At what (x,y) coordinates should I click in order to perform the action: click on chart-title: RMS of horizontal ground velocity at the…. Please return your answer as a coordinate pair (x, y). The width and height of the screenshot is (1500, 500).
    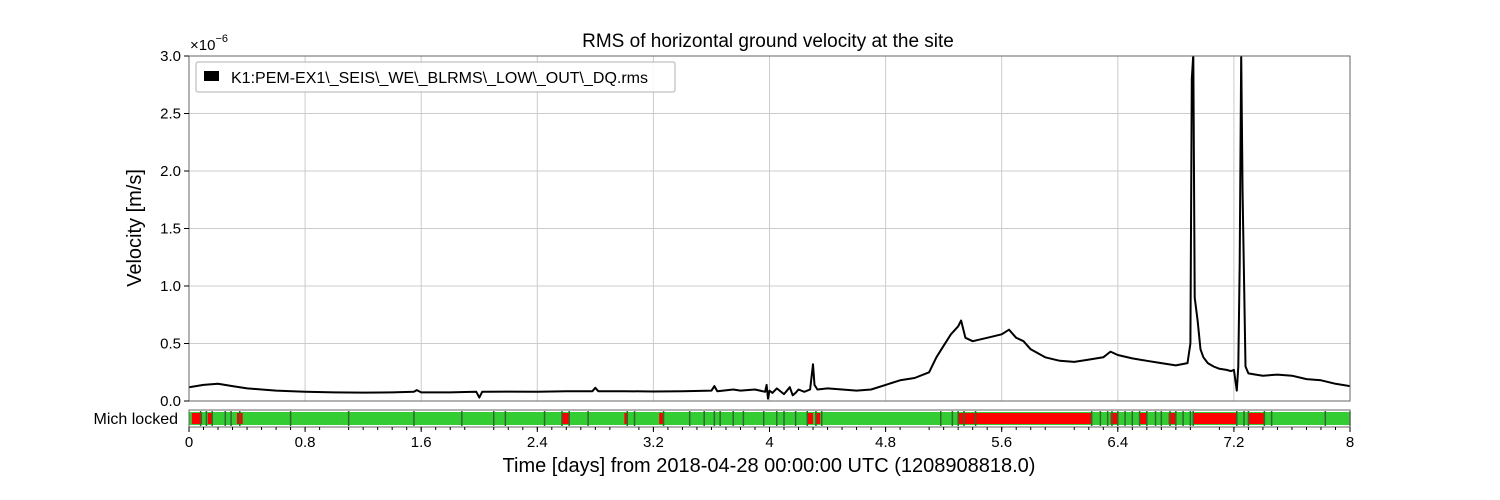
    Looking at the image, I should click on (768, 41).